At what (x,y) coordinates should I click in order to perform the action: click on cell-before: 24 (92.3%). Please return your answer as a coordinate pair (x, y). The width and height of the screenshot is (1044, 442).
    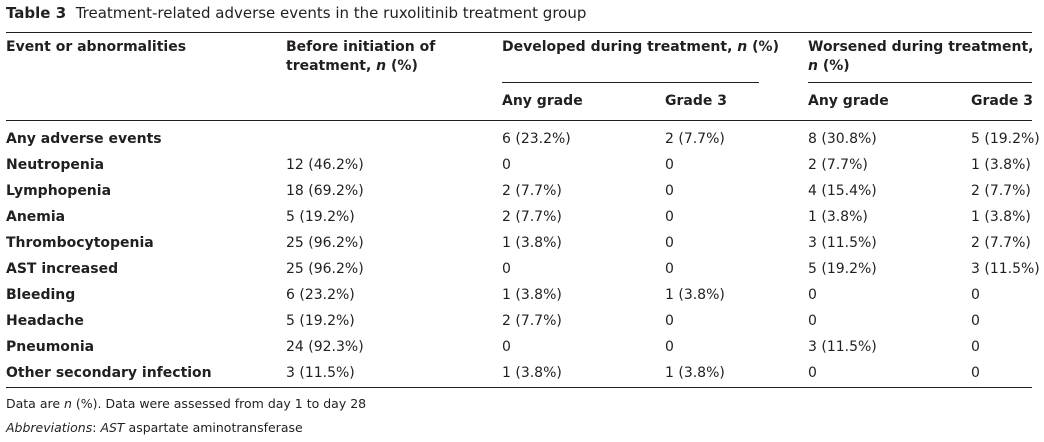
    Looking at the image, I should click on (325, 347).